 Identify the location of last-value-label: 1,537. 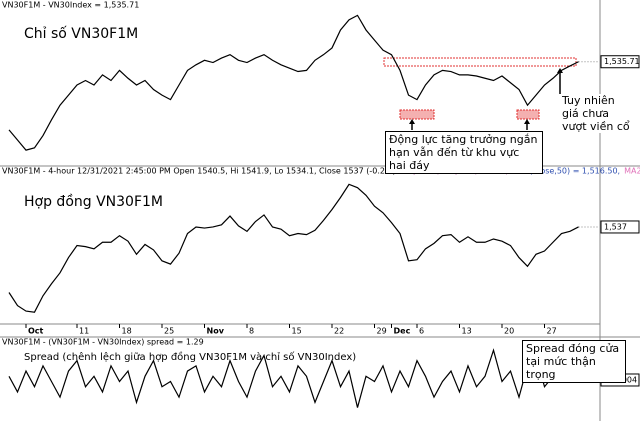
(615, 226).